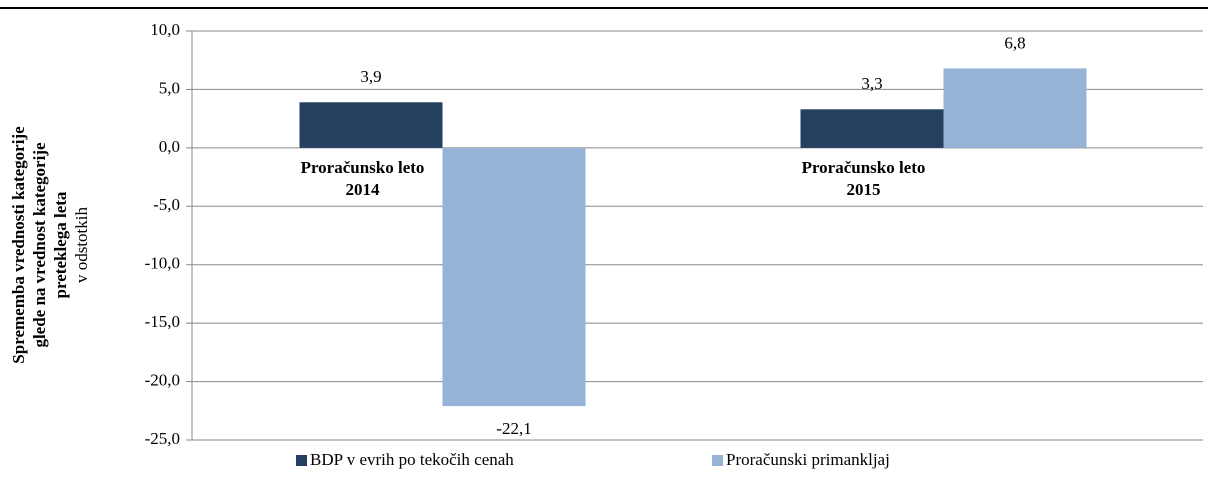  Describe the element at coordinates (362, 178) in the screenshot. I see `x-tick-label: Proračunsko leto 2014` at that location.